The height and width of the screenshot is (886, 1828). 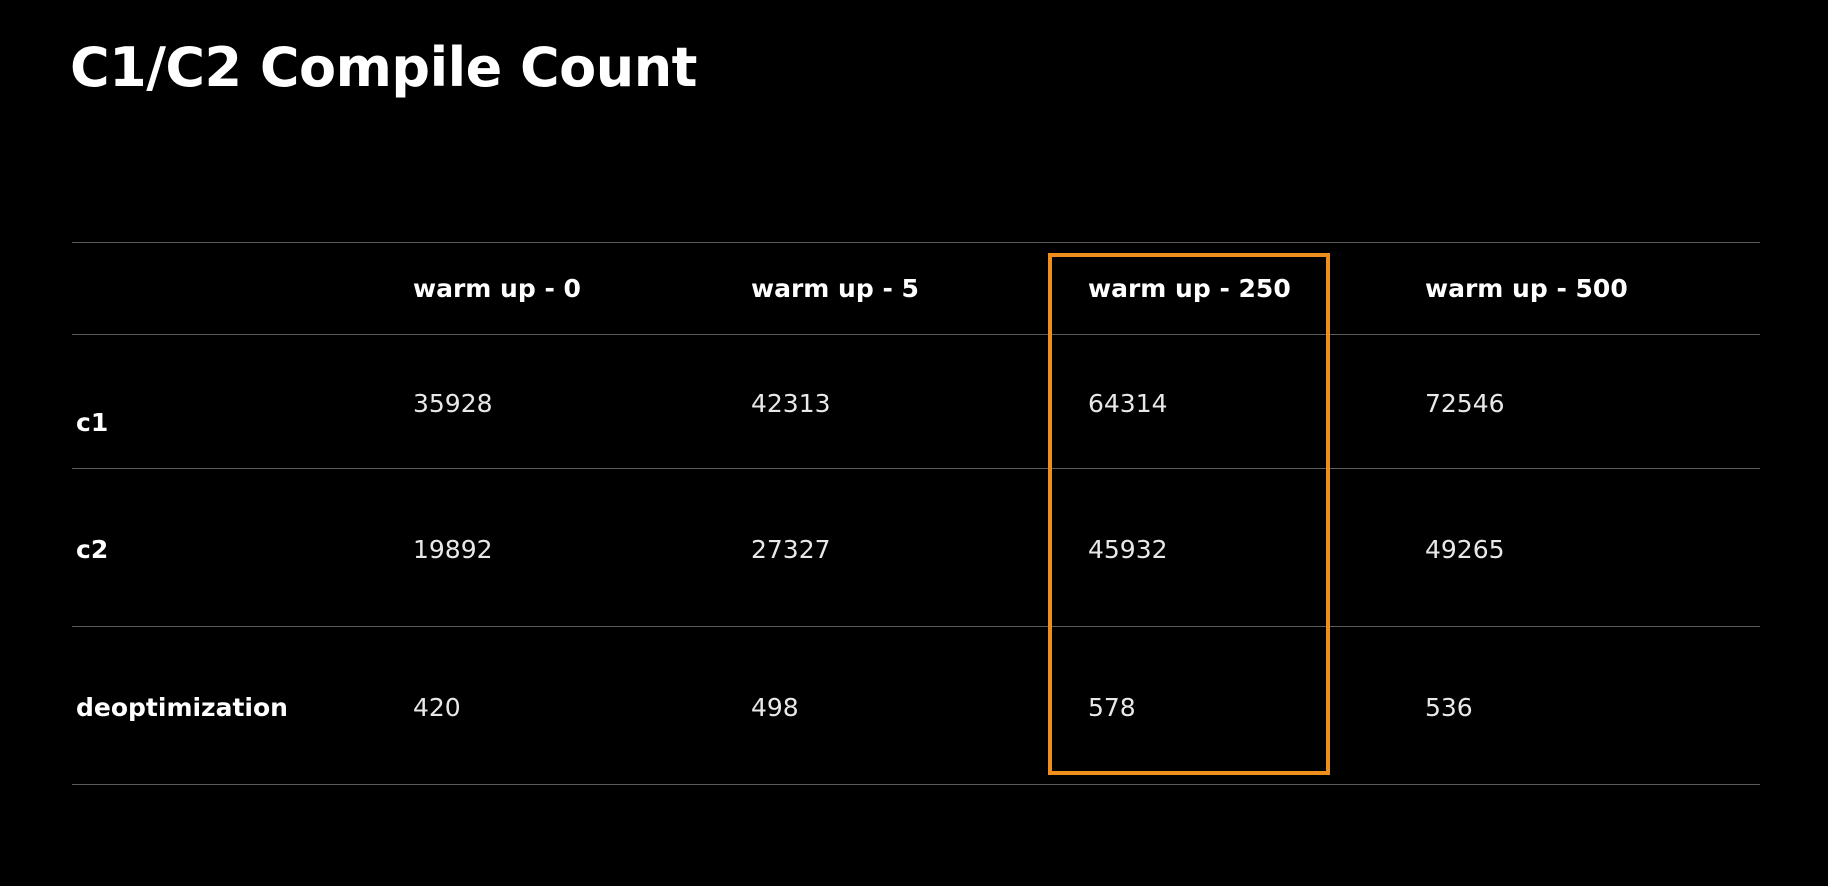 I want to click on column-header-warm-up-250: warm up - 250, so click(x=1189, y=288).